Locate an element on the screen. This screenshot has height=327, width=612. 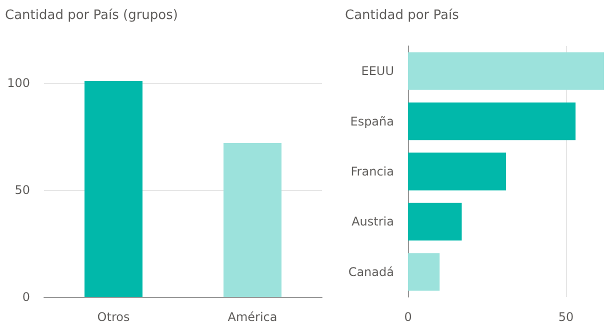
y-tick-label: Austria is located at coordinates (373, 221).